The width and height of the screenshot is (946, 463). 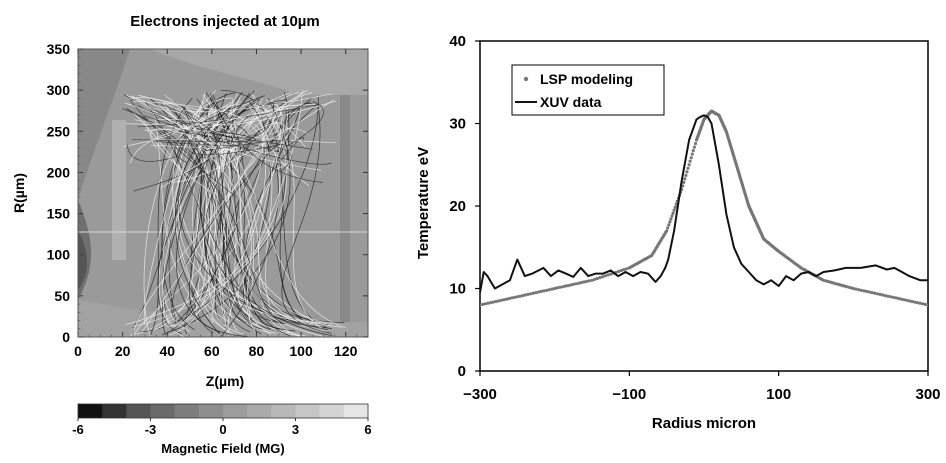 I want to click on left-x-tick-label-1: 20, so click(x=123, y=351).